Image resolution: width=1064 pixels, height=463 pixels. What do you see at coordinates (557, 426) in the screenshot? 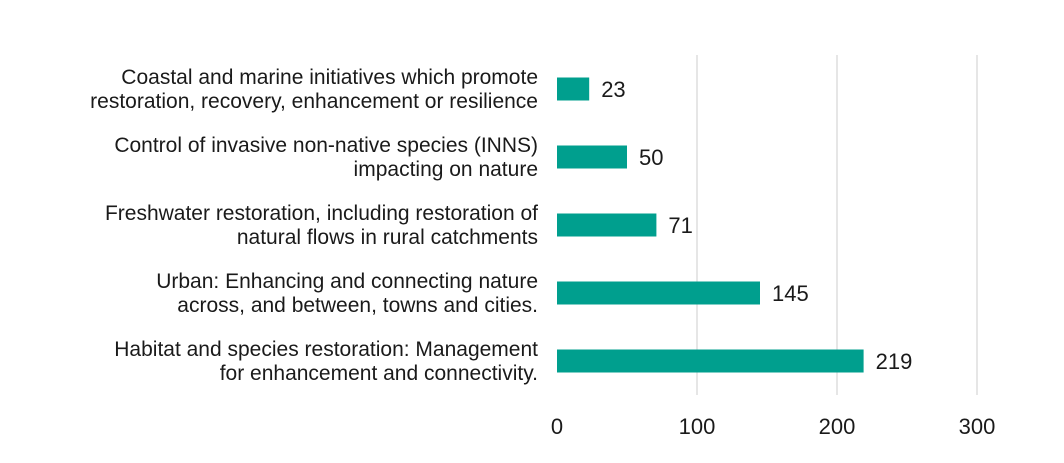
I see `x-tick-label: 0` at bounding box center [557, 426].